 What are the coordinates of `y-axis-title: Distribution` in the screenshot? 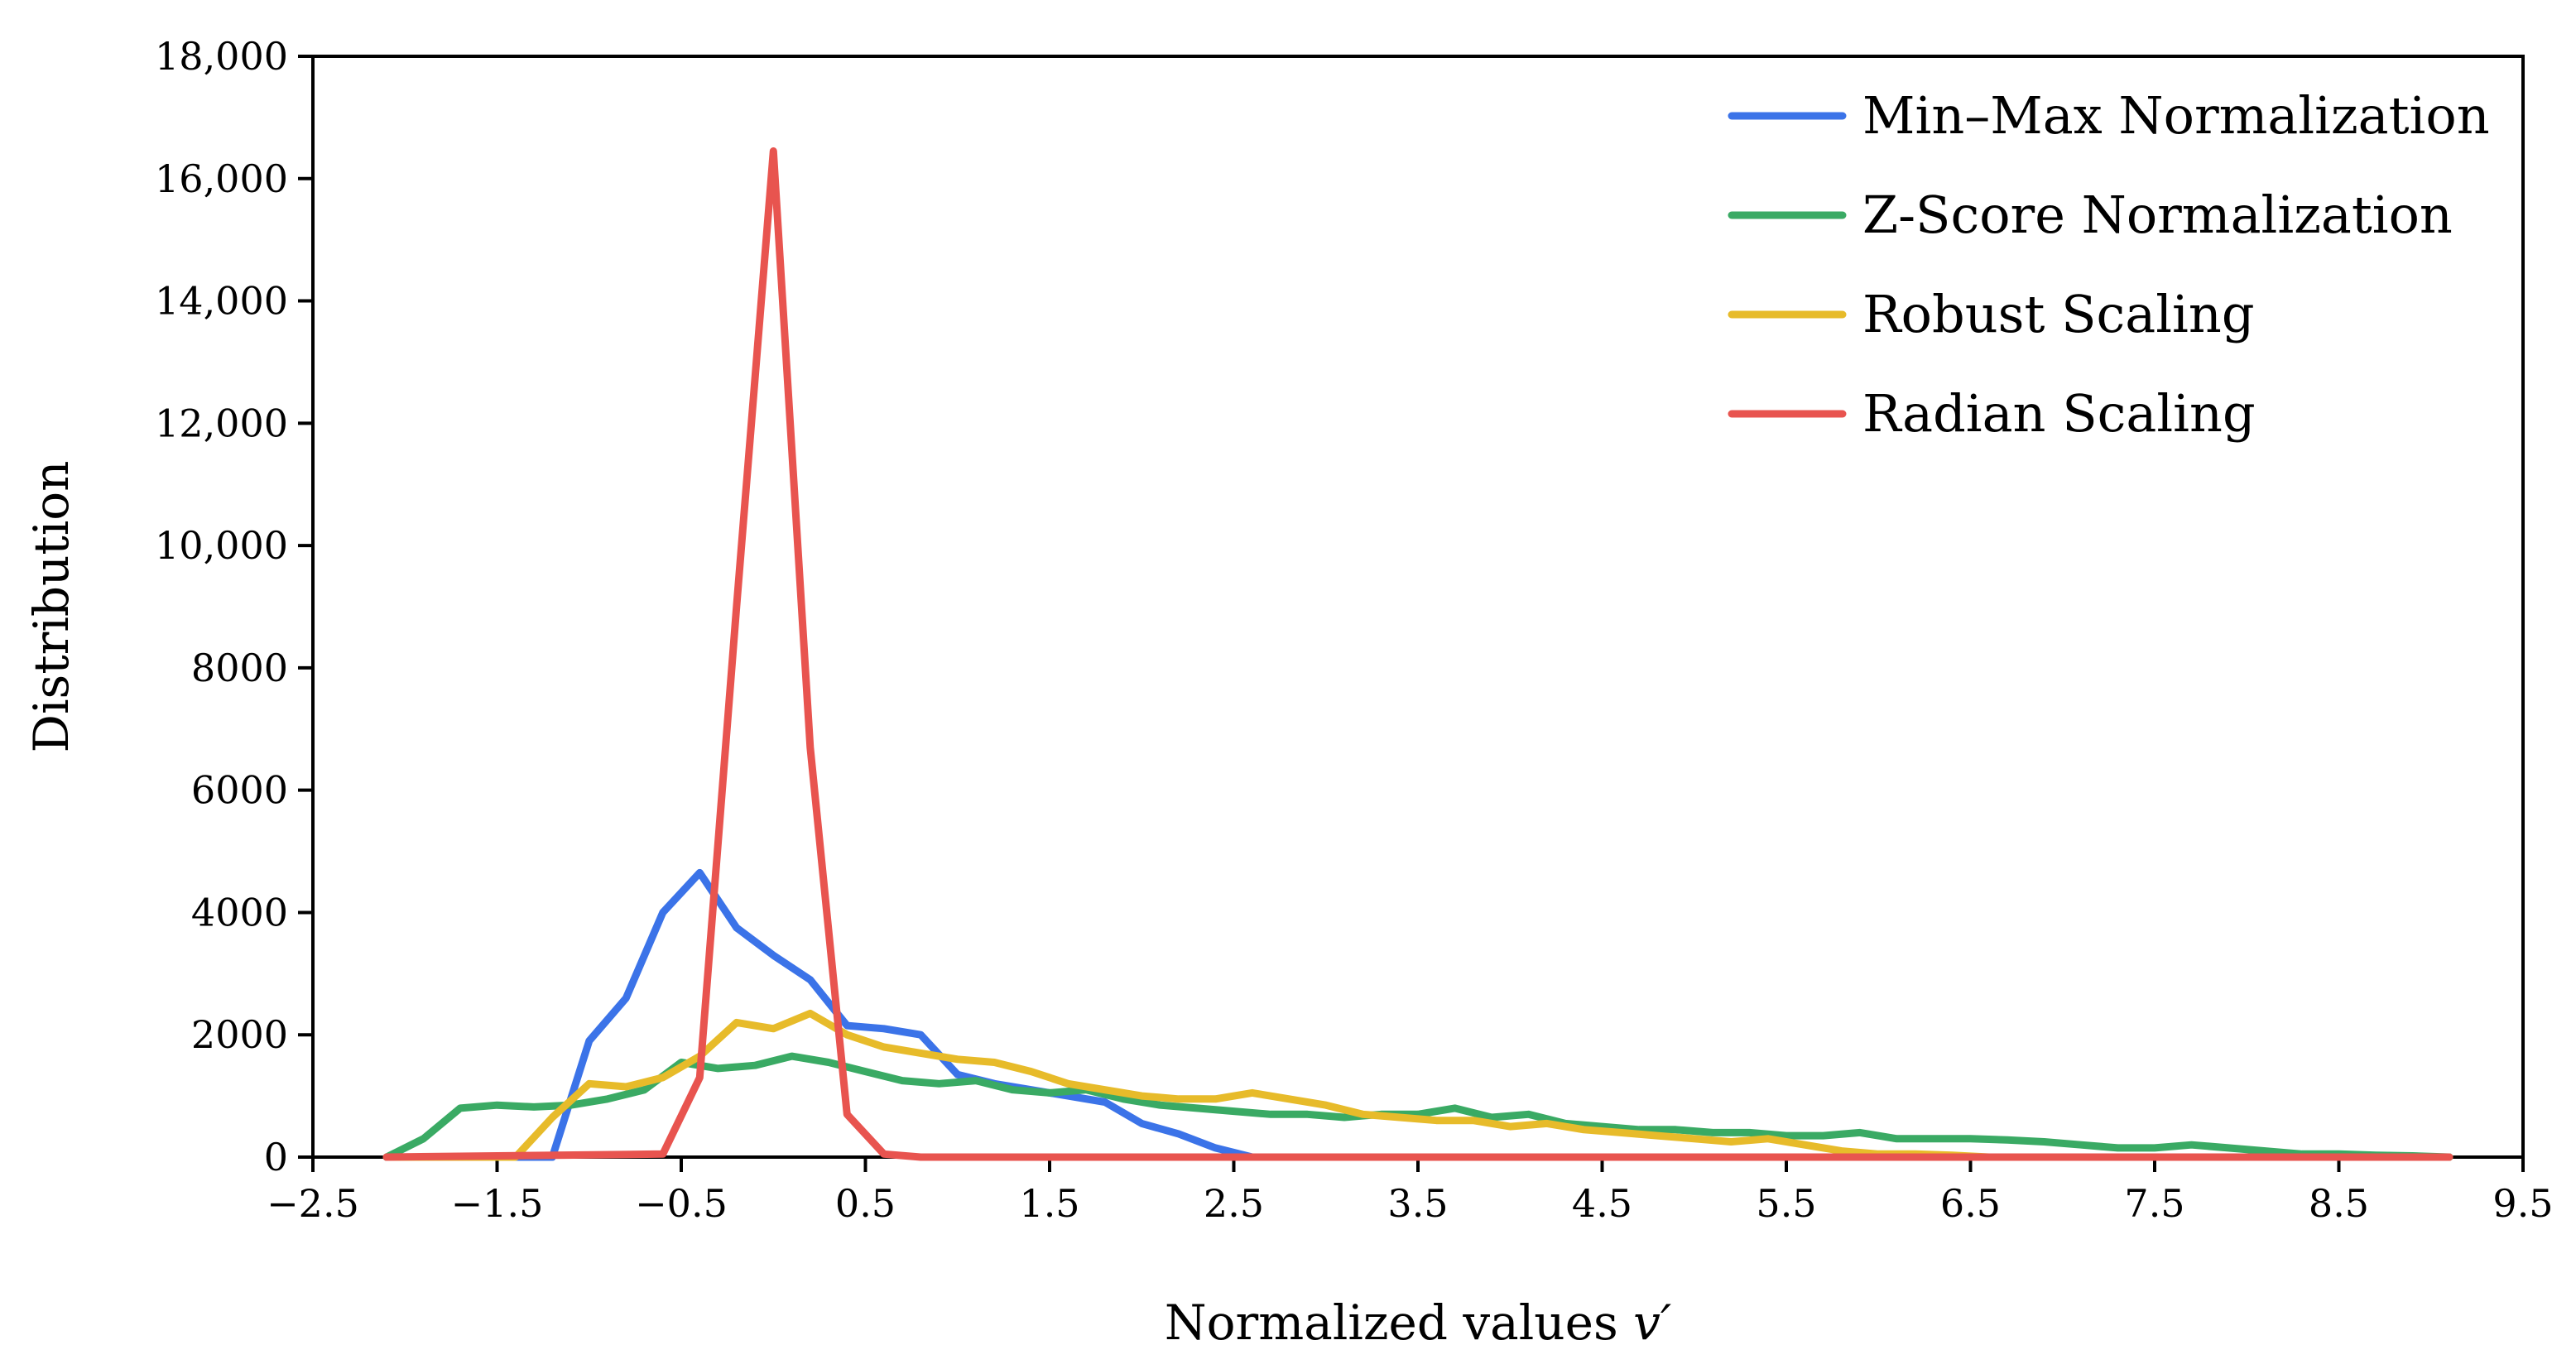 It's located at (51, 606).